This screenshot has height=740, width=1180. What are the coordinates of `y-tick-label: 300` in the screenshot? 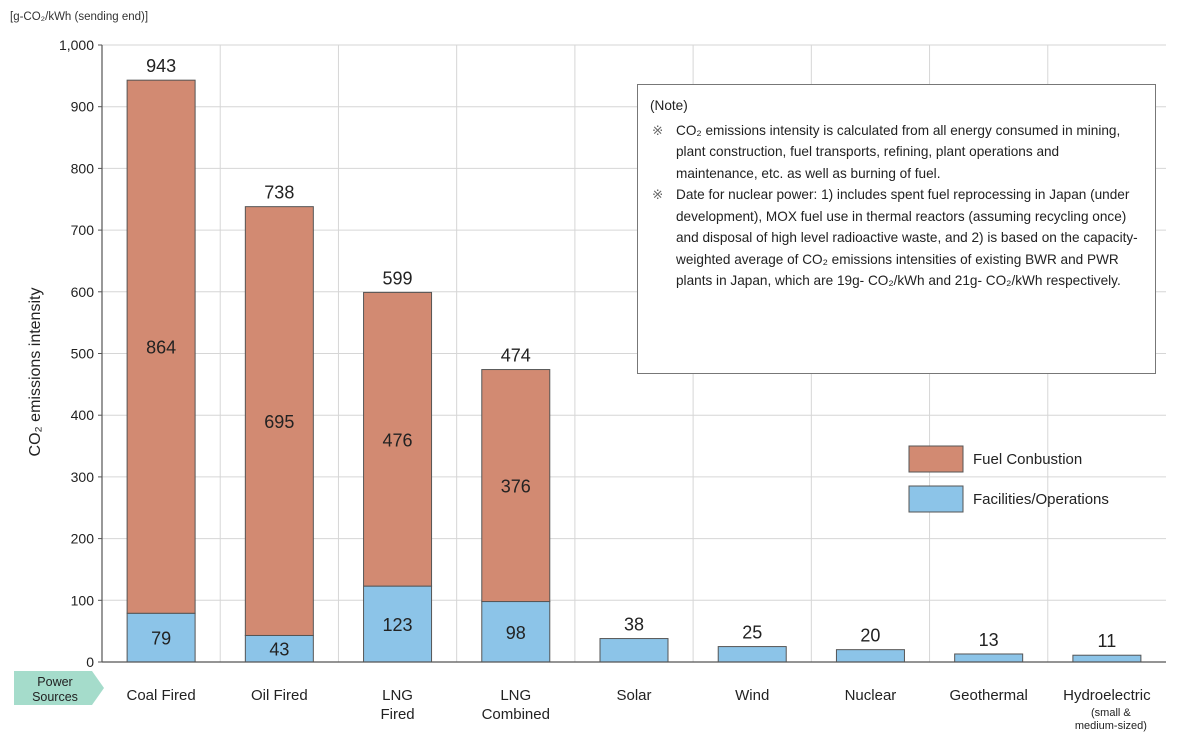 It's located at (83, 477).